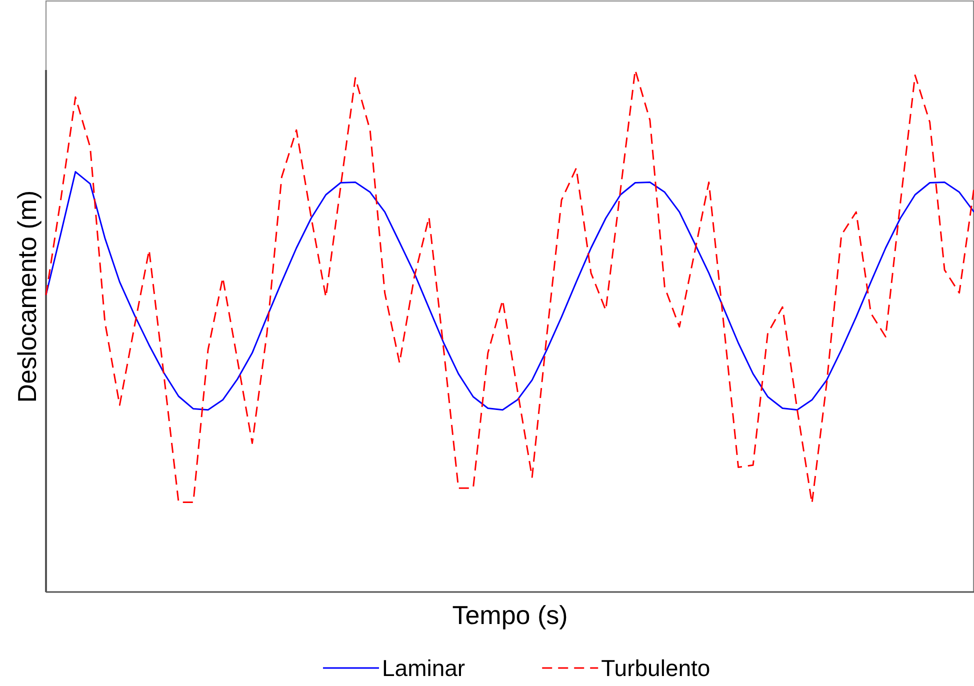 The width and height of the screenshot is (974, 686). I want to click on y-axis-title: Deslocamento (m), so click(27, 296).